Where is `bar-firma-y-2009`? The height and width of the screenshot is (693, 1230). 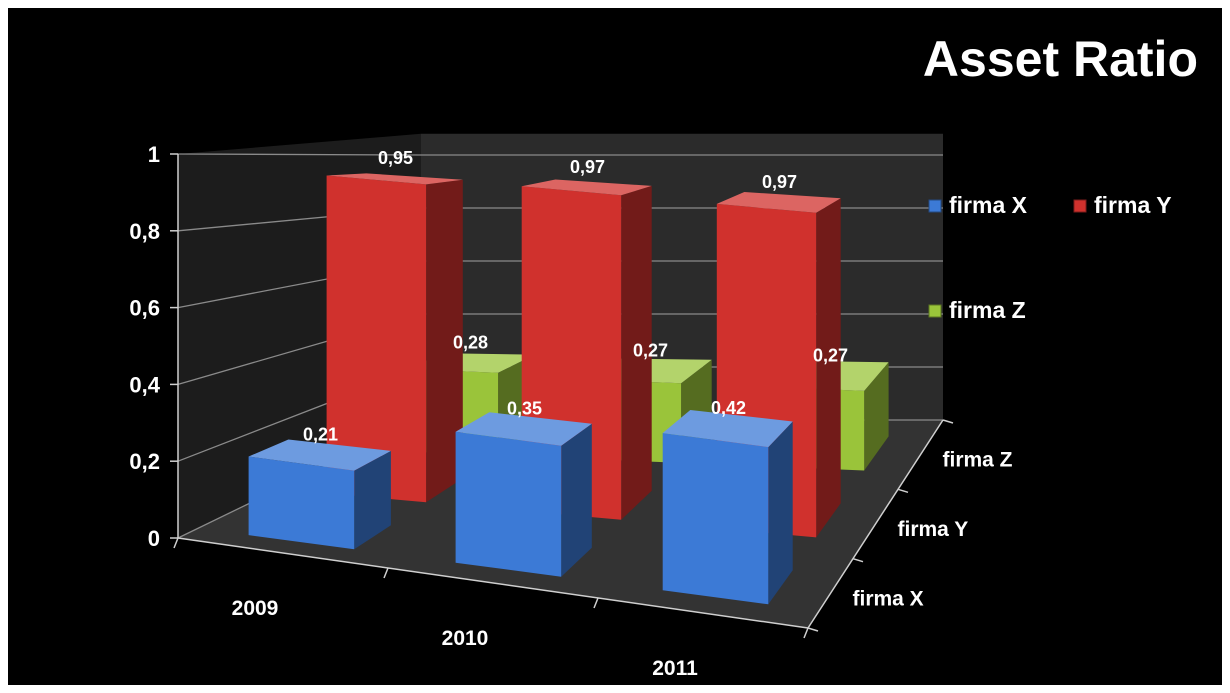 bar-firma-y-2009 is located at coordinates (394, 338).